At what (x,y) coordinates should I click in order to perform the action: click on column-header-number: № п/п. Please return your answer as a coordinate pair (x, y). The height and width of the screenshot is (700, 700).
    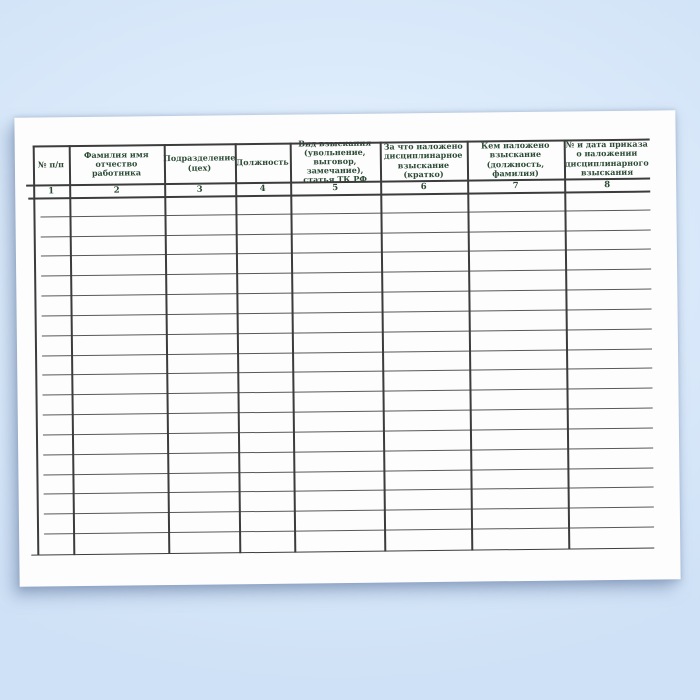
    Looking at the image, I should click on (51, 164).